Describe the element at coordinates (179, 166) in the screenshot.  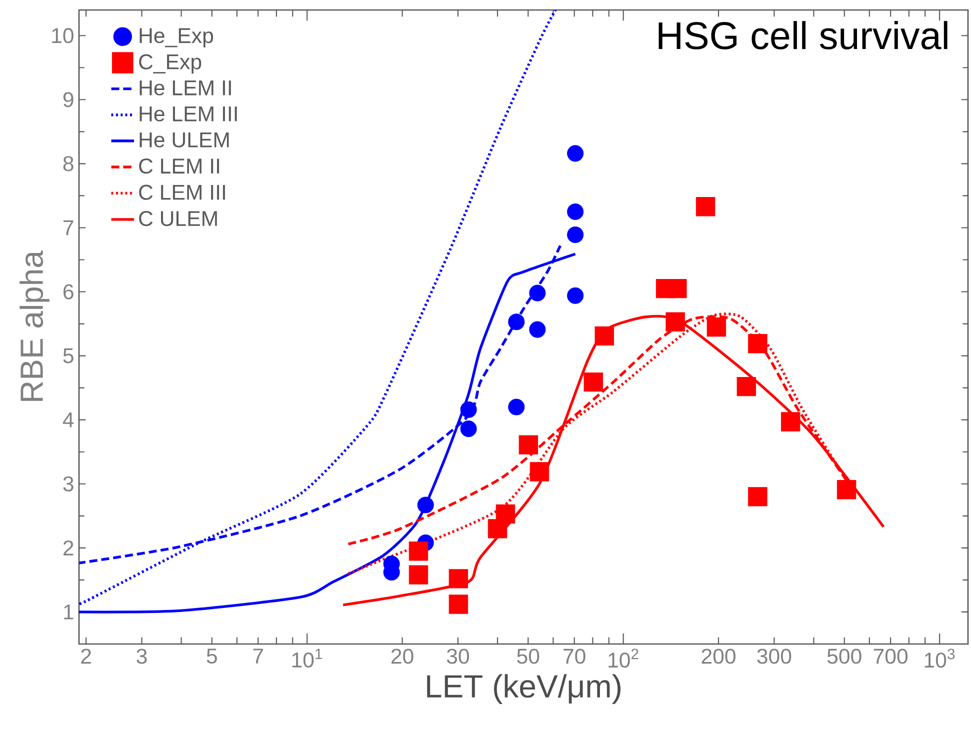
I see `legend-label: C LEM II` at that location.